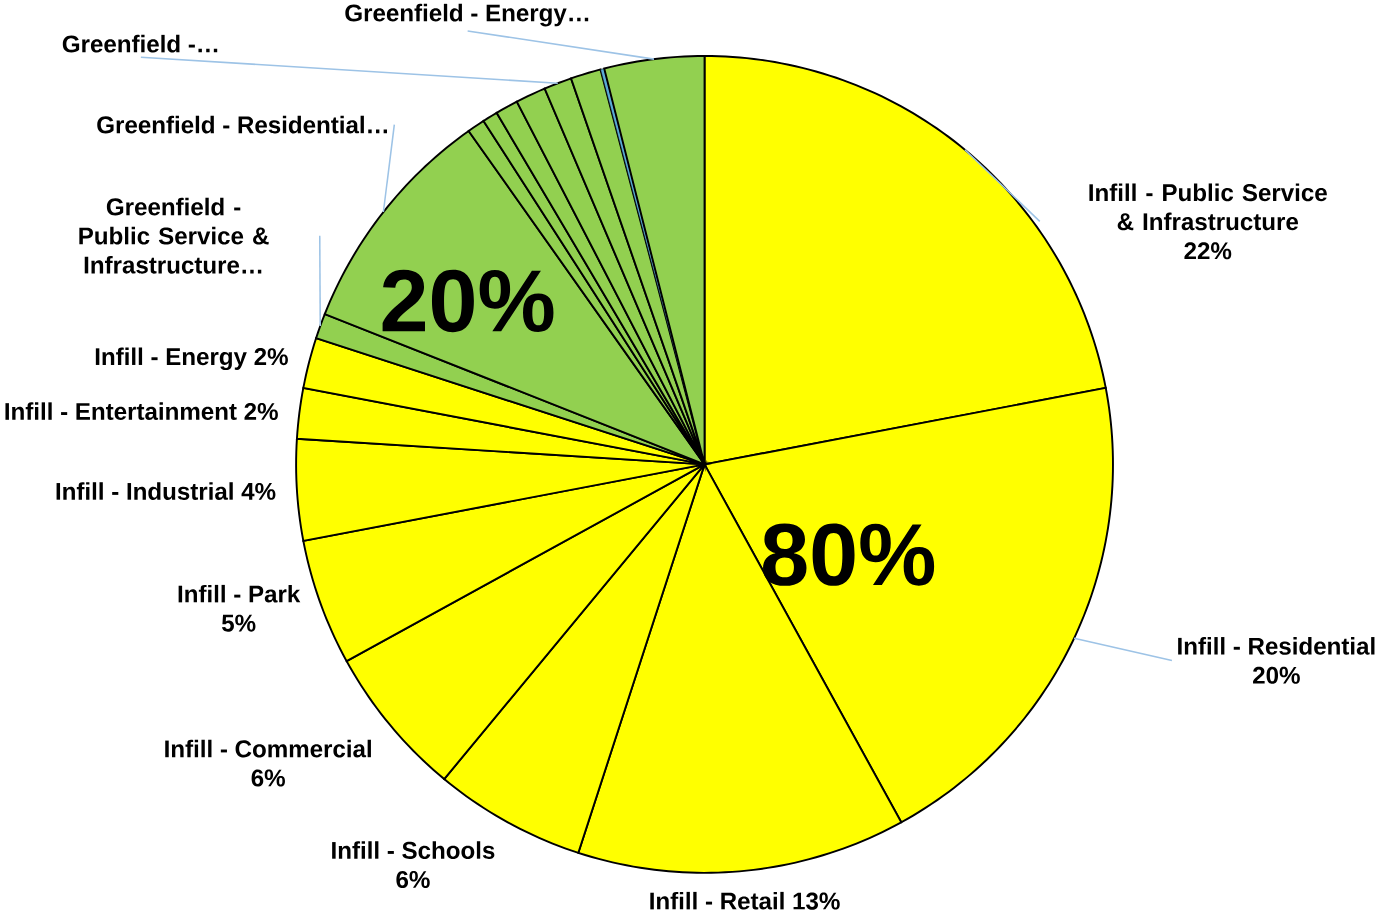 This screenshot has width=1380, height=913. I want to click on data-label: 20%, so click(1276, 675).